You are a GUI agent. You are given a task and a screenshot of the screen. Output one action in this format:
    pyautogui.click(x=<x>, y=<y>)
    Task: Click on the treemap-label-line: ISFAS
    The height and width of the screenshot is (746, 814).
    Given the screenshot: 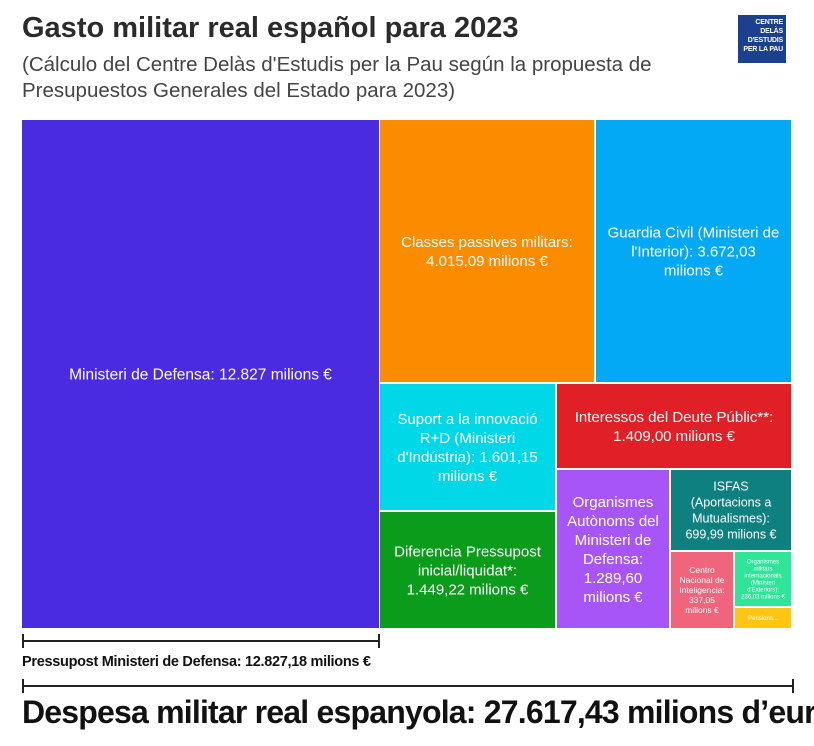 What is the action you would take?
    pyautogui.click(x=730, y=486)
    